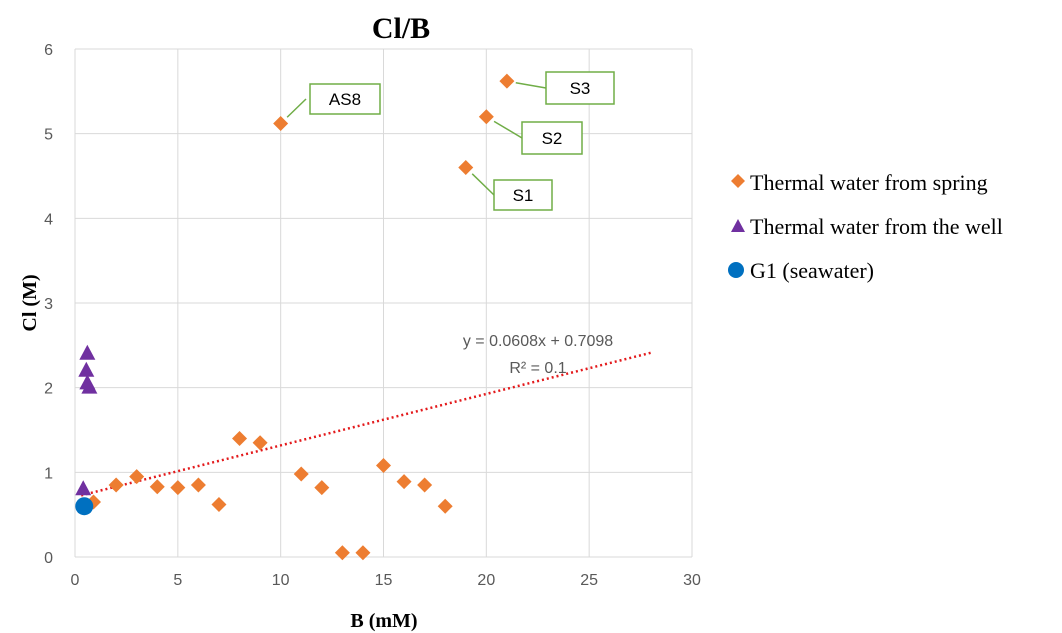 The image size is (1062, 633). I want to click on y-axis-ticks: 0 1 2 3 4 5 6, so click(48, 304).